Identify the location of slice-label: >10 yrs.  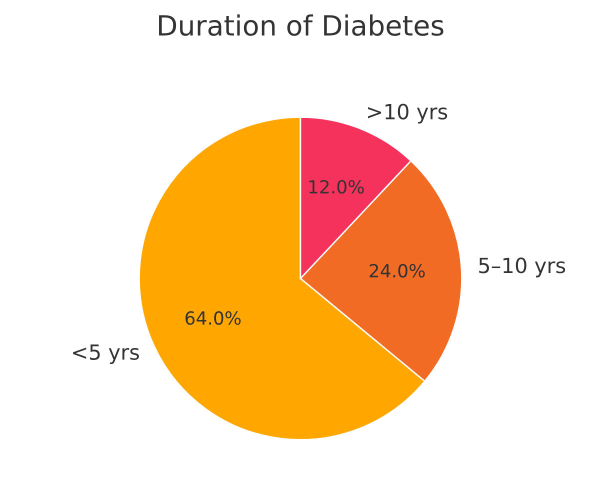
(408, 114).